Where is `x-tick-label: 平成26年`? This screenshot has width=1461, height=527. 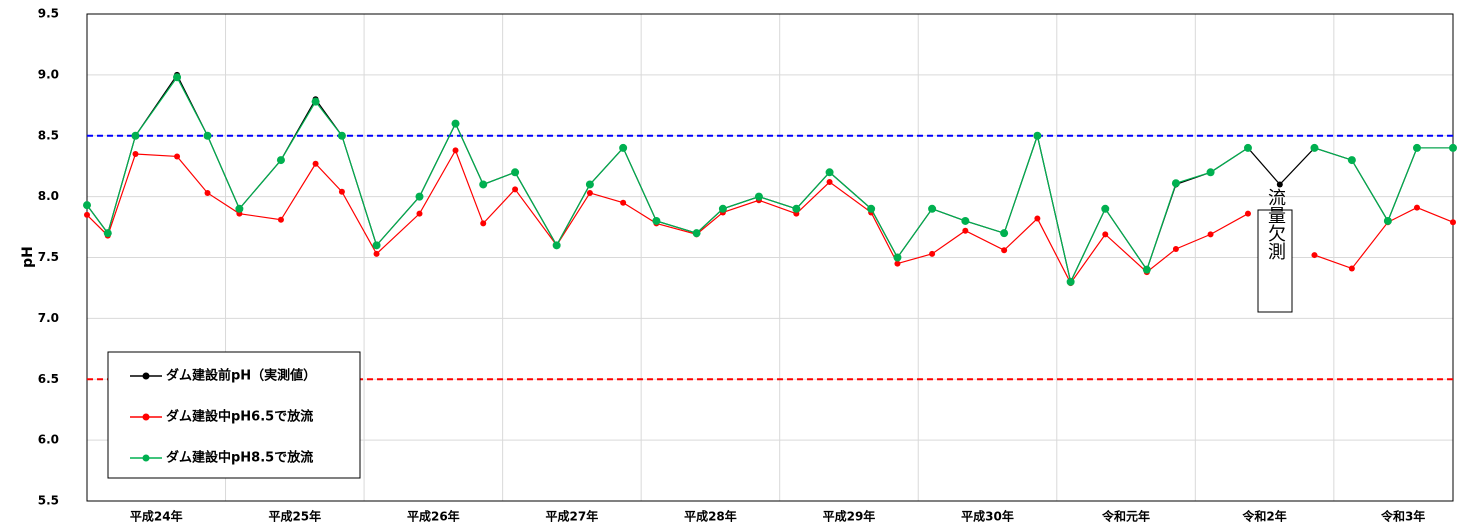
x-tick-label: 平成26年 is located at coordinates (433, 516).